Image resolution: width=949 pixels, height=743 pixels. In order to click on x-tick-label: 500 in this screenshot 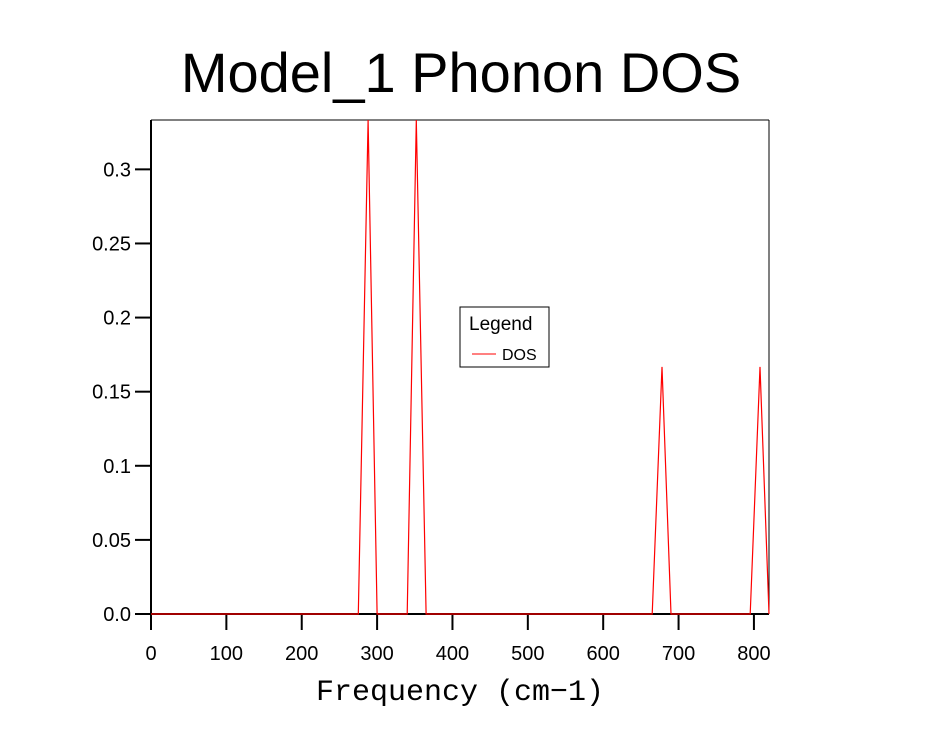, I will do `click(527, 654)`.